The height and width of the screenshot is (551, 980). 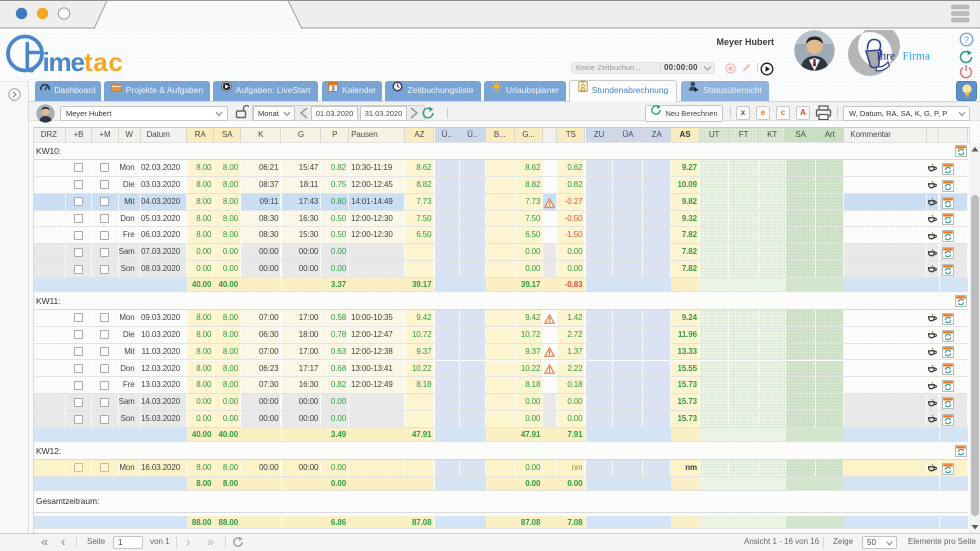 What do you see at coordinates (64, 62) in the screenshot?
I see `svg-text: ime` at bounding box center [64, 62].